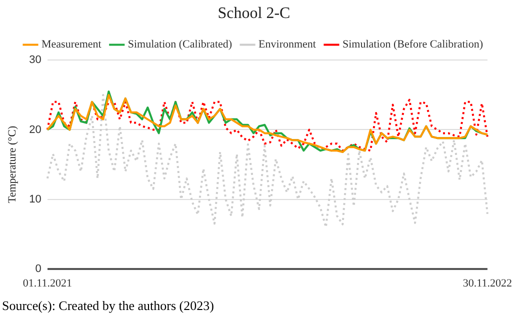 The image size is (520, 319). What do you see at coordinates (180, 44) in the screenshot?
I see `legend-label: Simulation (Calibrated)` at bounding box center [180, 44].